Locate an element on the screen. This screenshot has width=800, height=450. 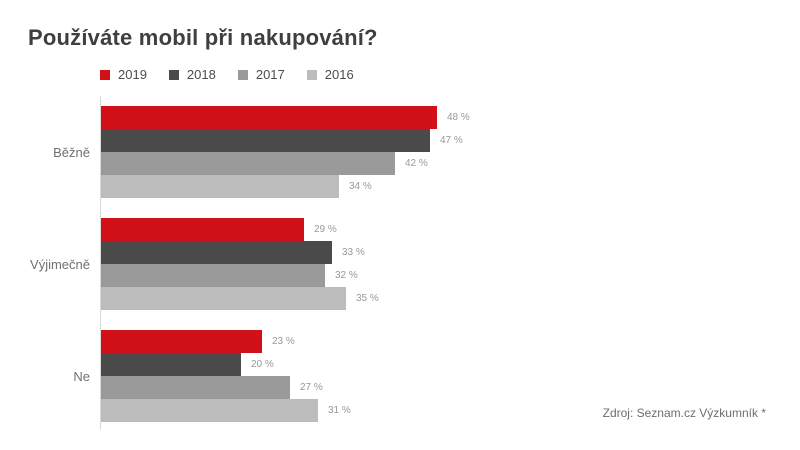
legend-item-2017: 2017 is located at coordinates (261, 74).